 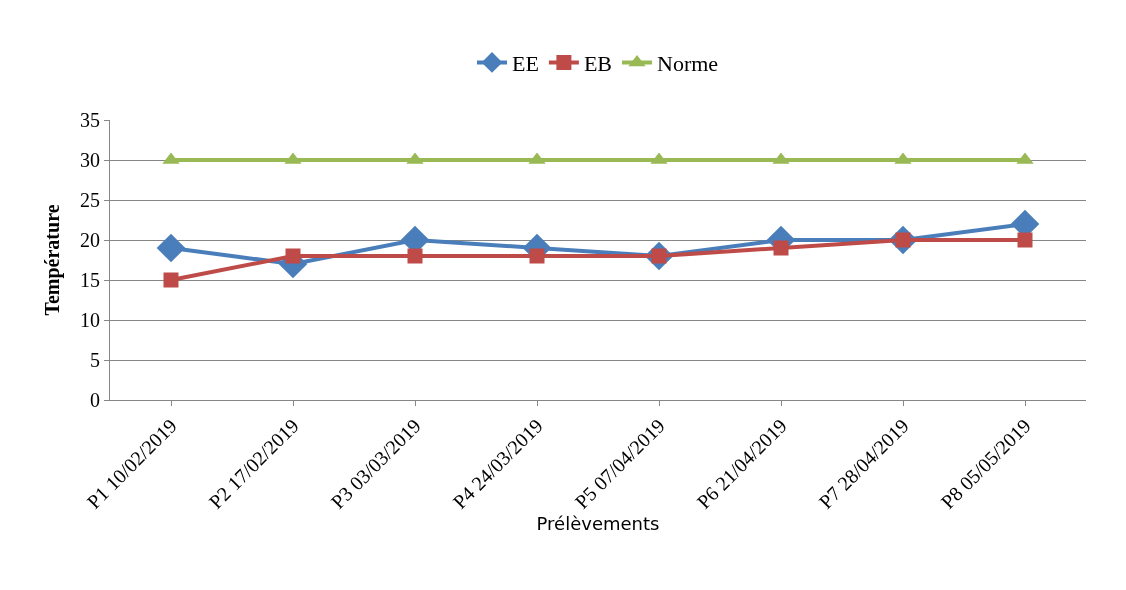 I want to click on y-tick-label: 15, so click(x=90, y=280).